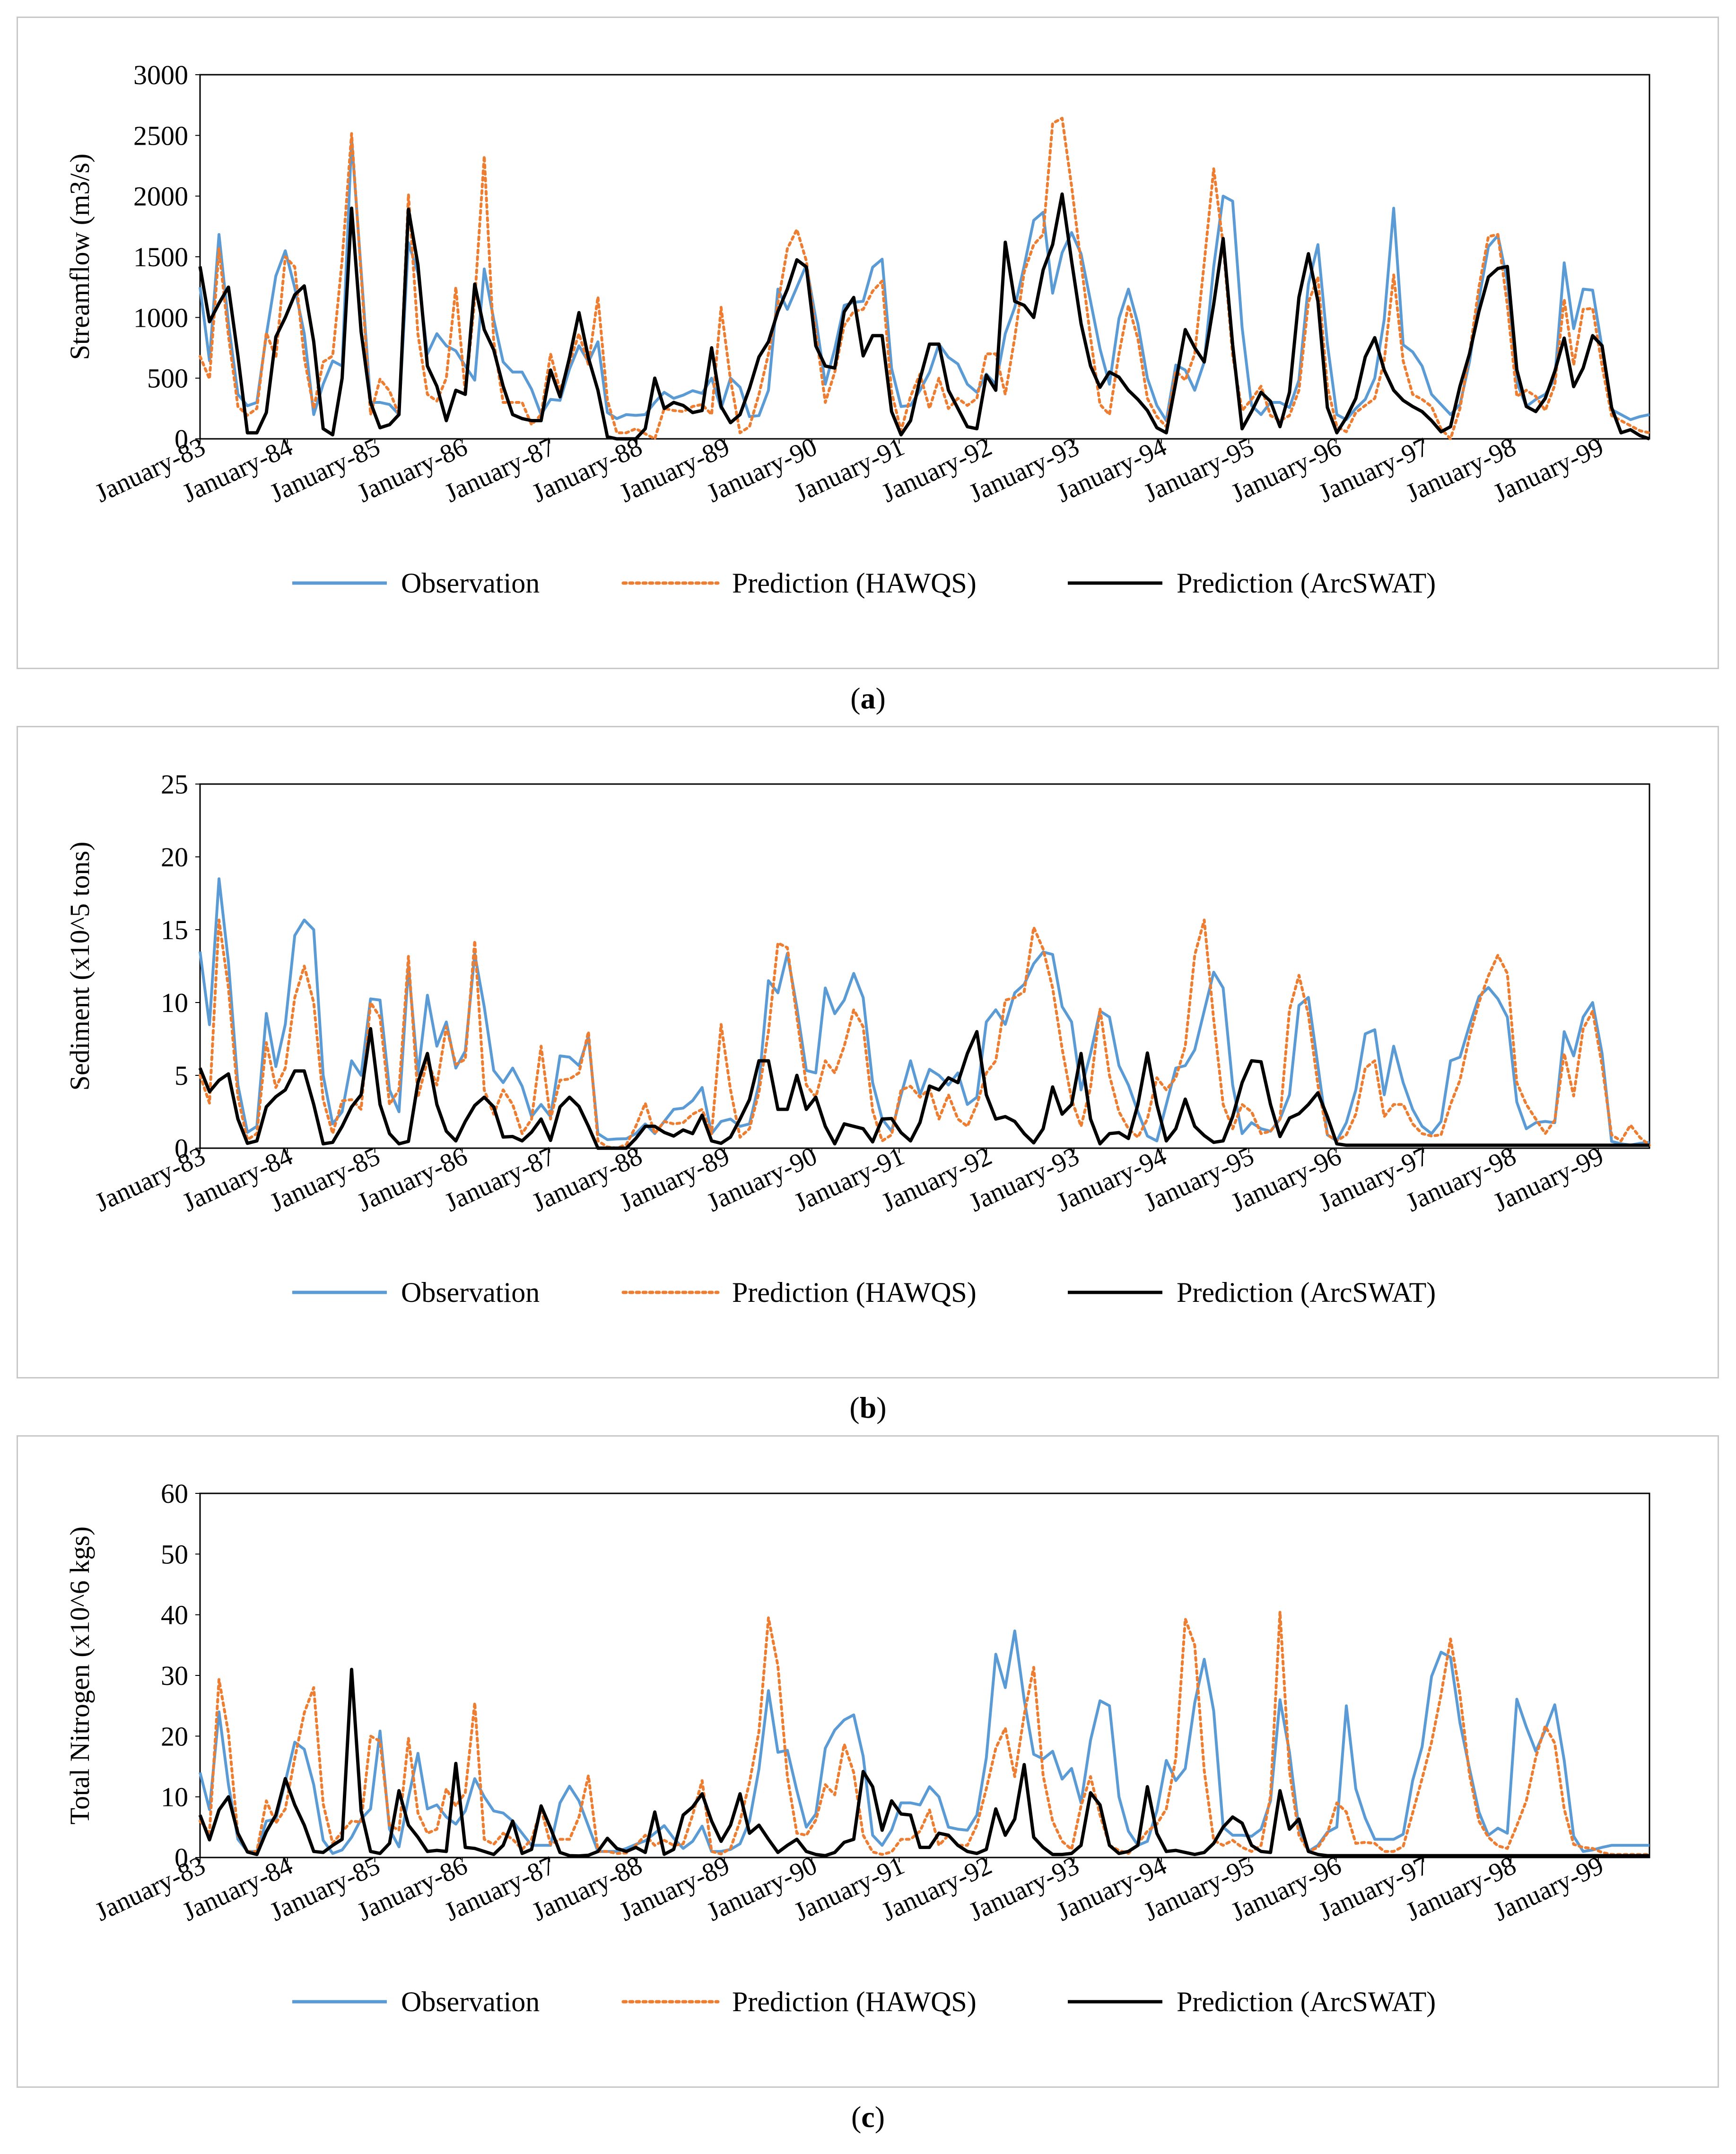  What do you see at coordinates (79, 257) in the screenshot?
I see `y-axis-label: Streamflow (m3/s)` at bounding box center [79, 257].